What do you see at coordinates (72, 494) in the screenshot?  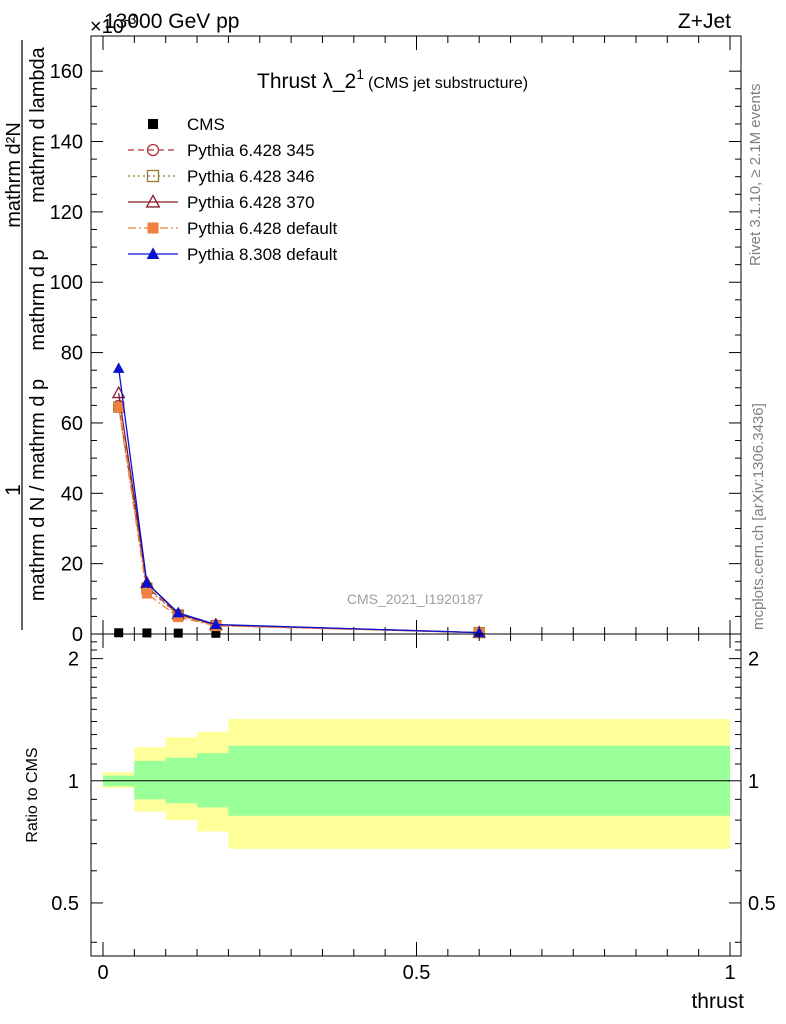 I see `ytick-label: 40` at bounding box center [72, 494].